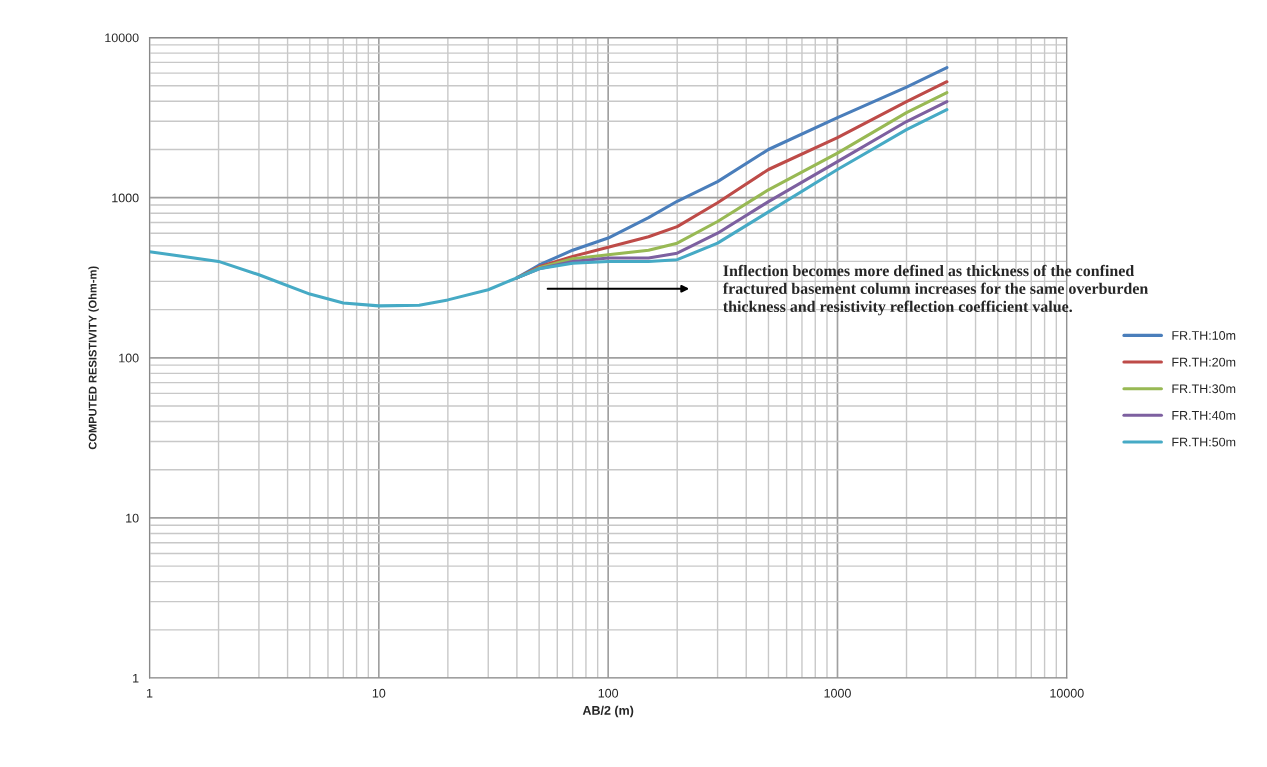 This screenshot has width=1267, height=767. Describe the element at coordinates (1204, 335) in the screenshot. I see `legend-label: FR.TH:10m` at that location.